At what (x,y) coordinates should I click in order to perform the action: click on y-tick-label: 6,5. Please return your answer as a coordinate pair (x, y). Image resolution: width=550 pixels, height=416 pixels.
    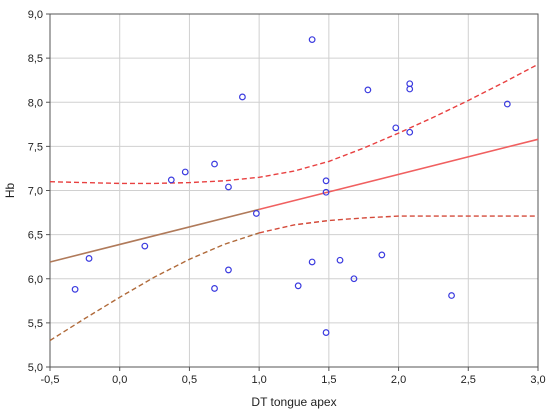
    Looking at the image, I should click on (35, 236).